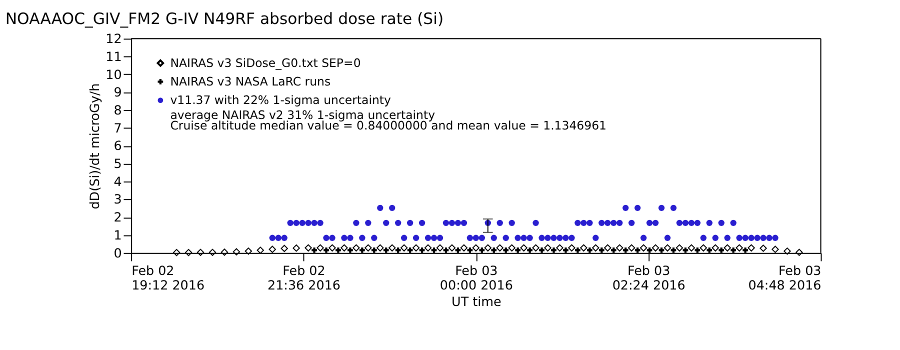  Describe the element at coordinates (785, 277) in the screenshot. I see `x-tick-label: Feb 03 04:48 2016` at that location.